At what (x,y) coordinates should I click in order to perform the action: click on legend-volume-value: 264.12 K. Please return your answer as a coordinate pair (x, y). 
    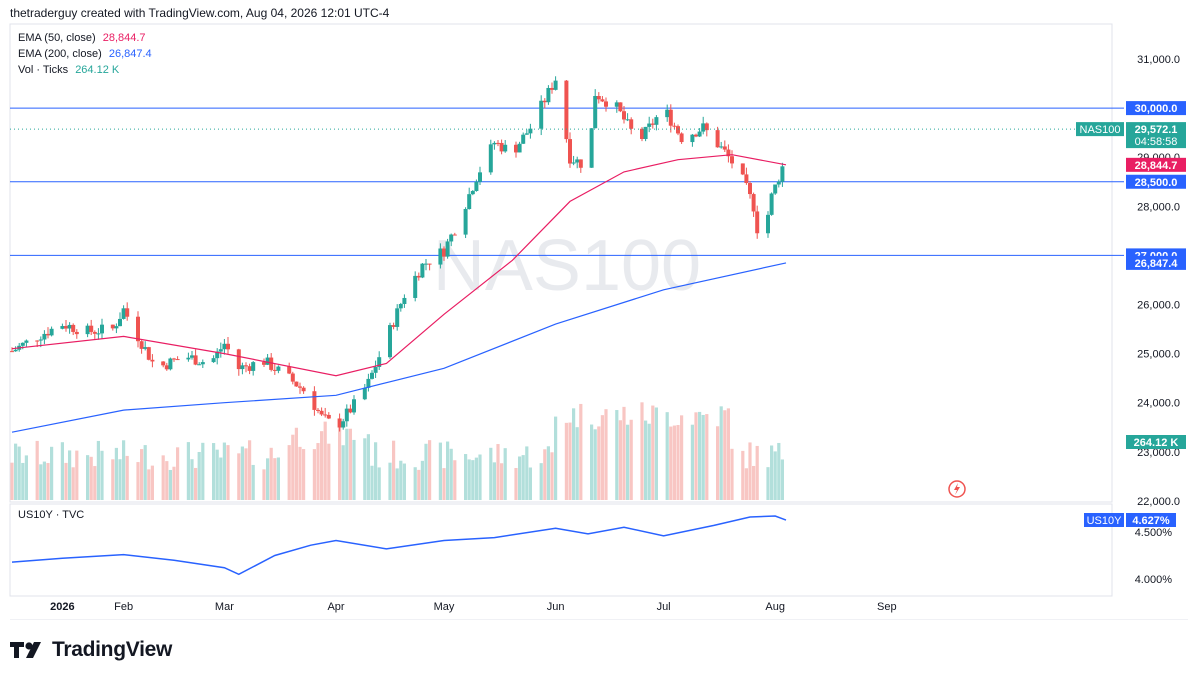
    Looking at the image, I should click on (97, 70).